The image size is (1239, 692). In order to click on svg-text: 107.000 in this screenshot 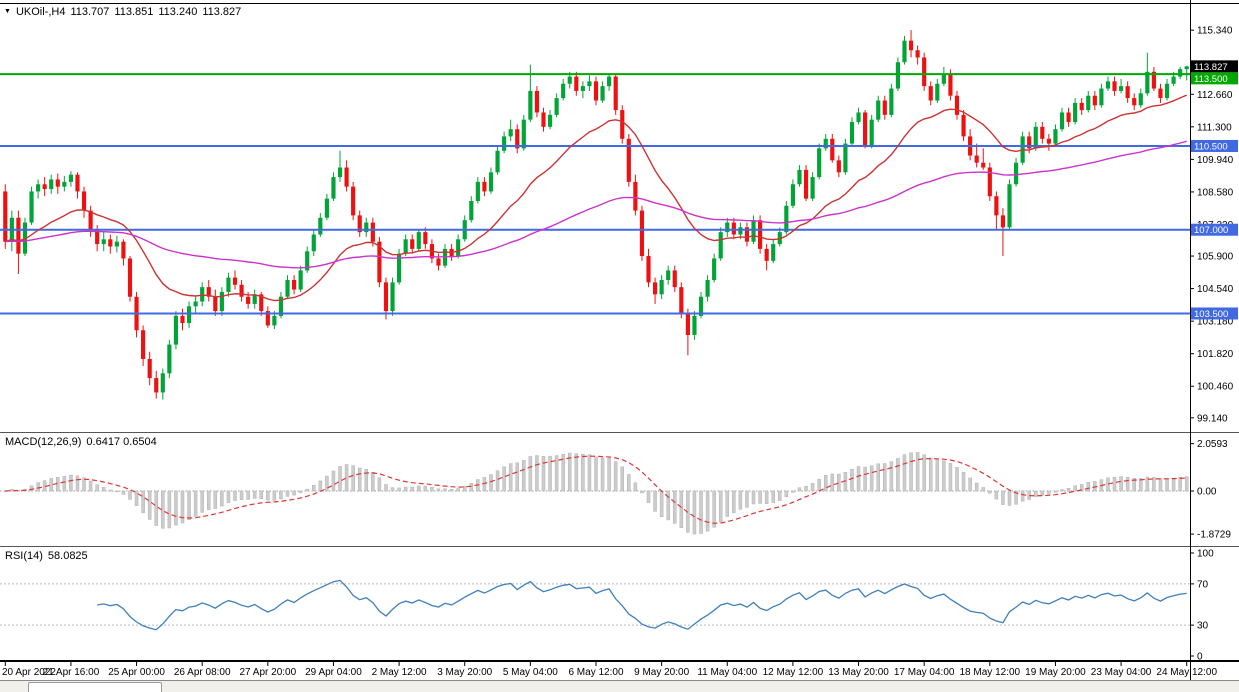, I will do `click(1211, 230)`.